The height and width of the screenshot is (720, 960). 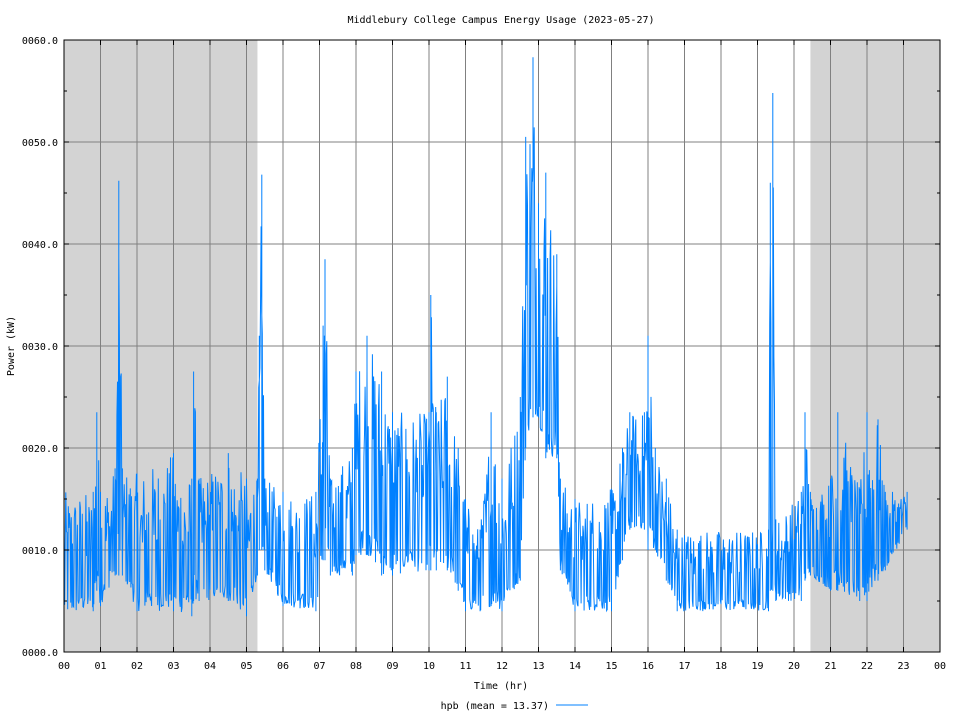 What do you see at coordinates (684, 666) in the screenshot?
I see `x-tick-label: 17` at bounding box center [684, 666].